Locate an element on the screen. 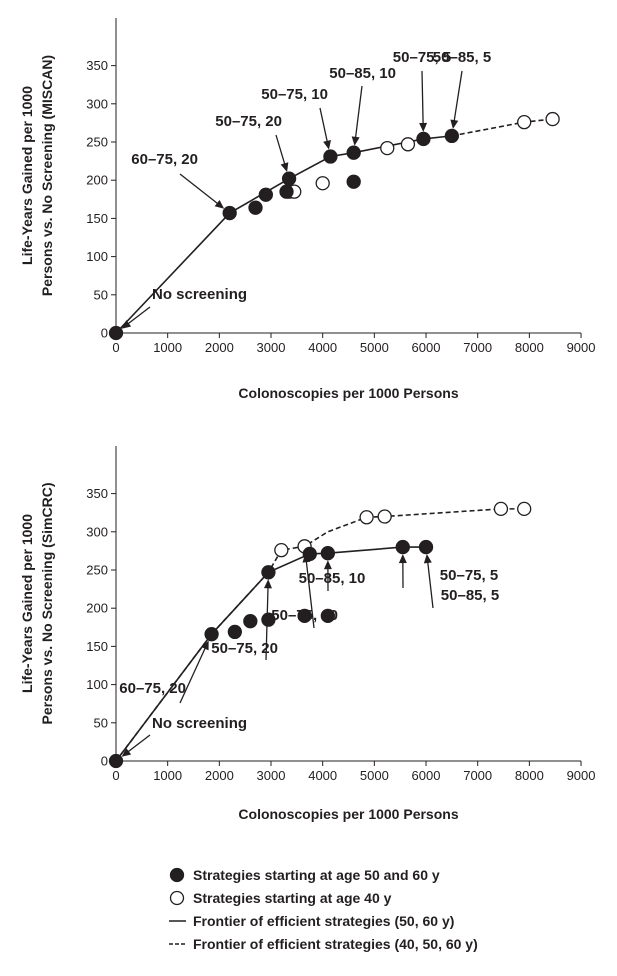  legend-filled-marker is located at coordinates (177, 875).